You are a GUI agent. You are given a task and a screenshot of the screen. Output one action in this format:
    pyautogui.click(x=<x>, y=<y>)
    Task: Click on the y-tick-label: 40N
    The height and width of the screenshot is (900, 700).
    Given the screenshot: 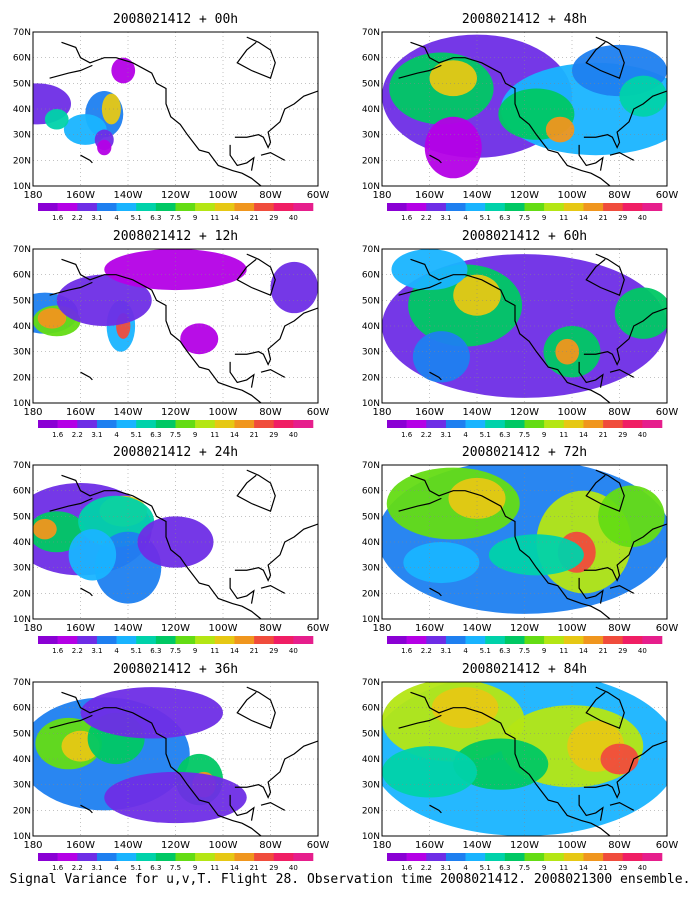 What is the action you would take?
    pyautogui.click(x=22, y=760)
    